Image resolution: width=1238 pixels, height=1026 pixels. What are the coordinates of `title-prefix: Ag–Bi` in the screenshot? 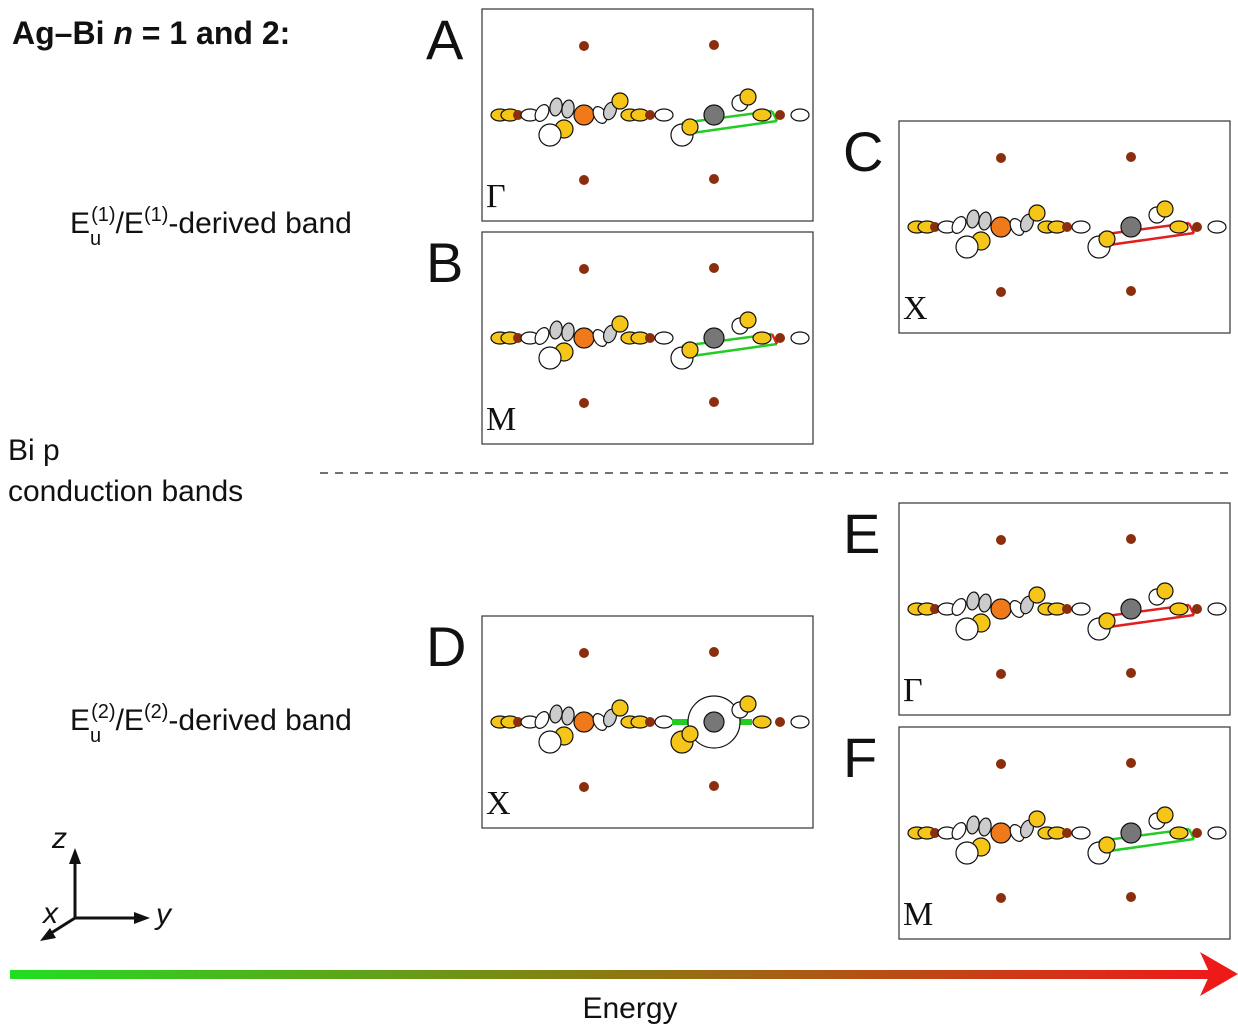 It's located at (58, 33).